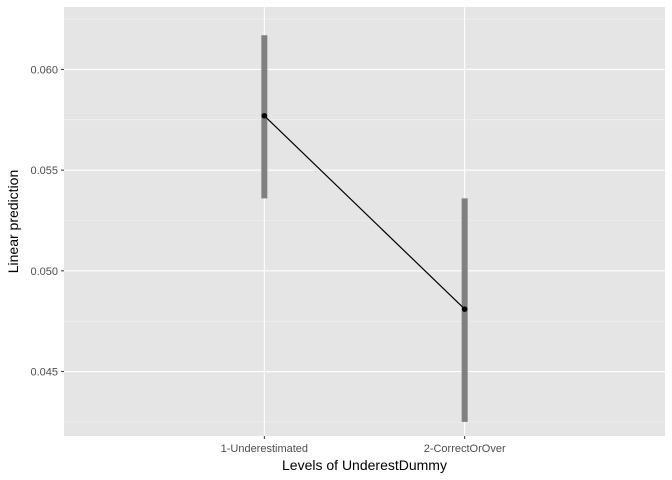  Describe the element at coordinates (47, 221) in the screenshot. I see `y-axis-ticks: 0.045 0.050 0.055 0.060` at that location.